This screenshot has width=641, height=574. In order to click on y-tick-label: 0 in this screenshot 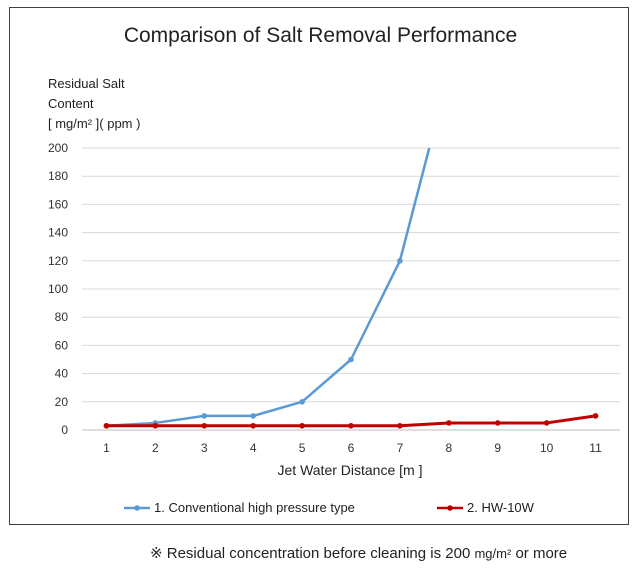, I will do `click(64, 430)`.